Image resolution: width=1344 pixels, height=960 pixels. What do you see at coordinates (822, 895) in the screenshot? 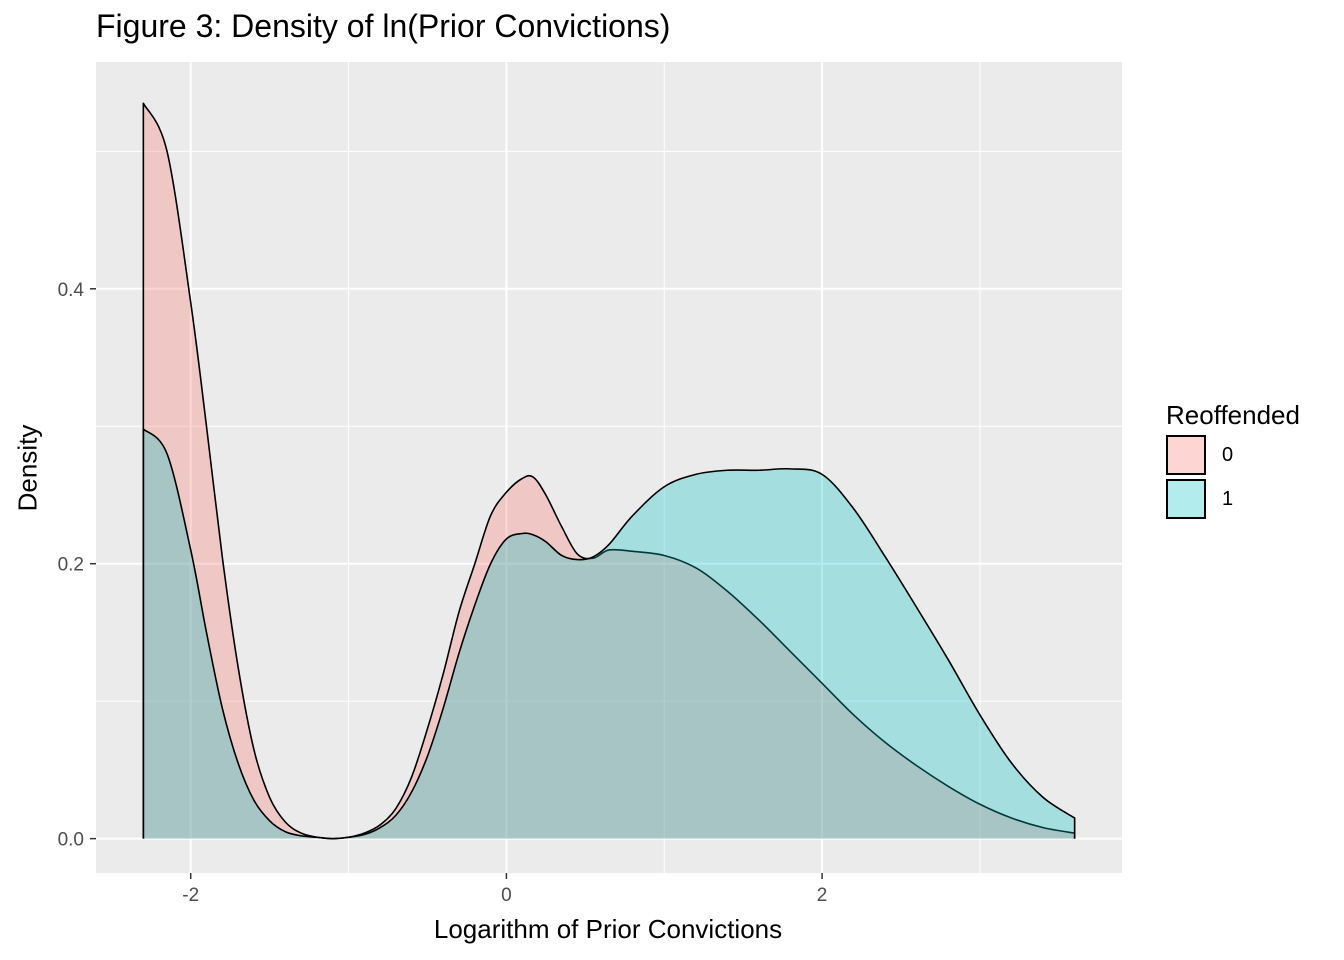
I see `x-tick-label: 2` at bounding box center [822, 895].